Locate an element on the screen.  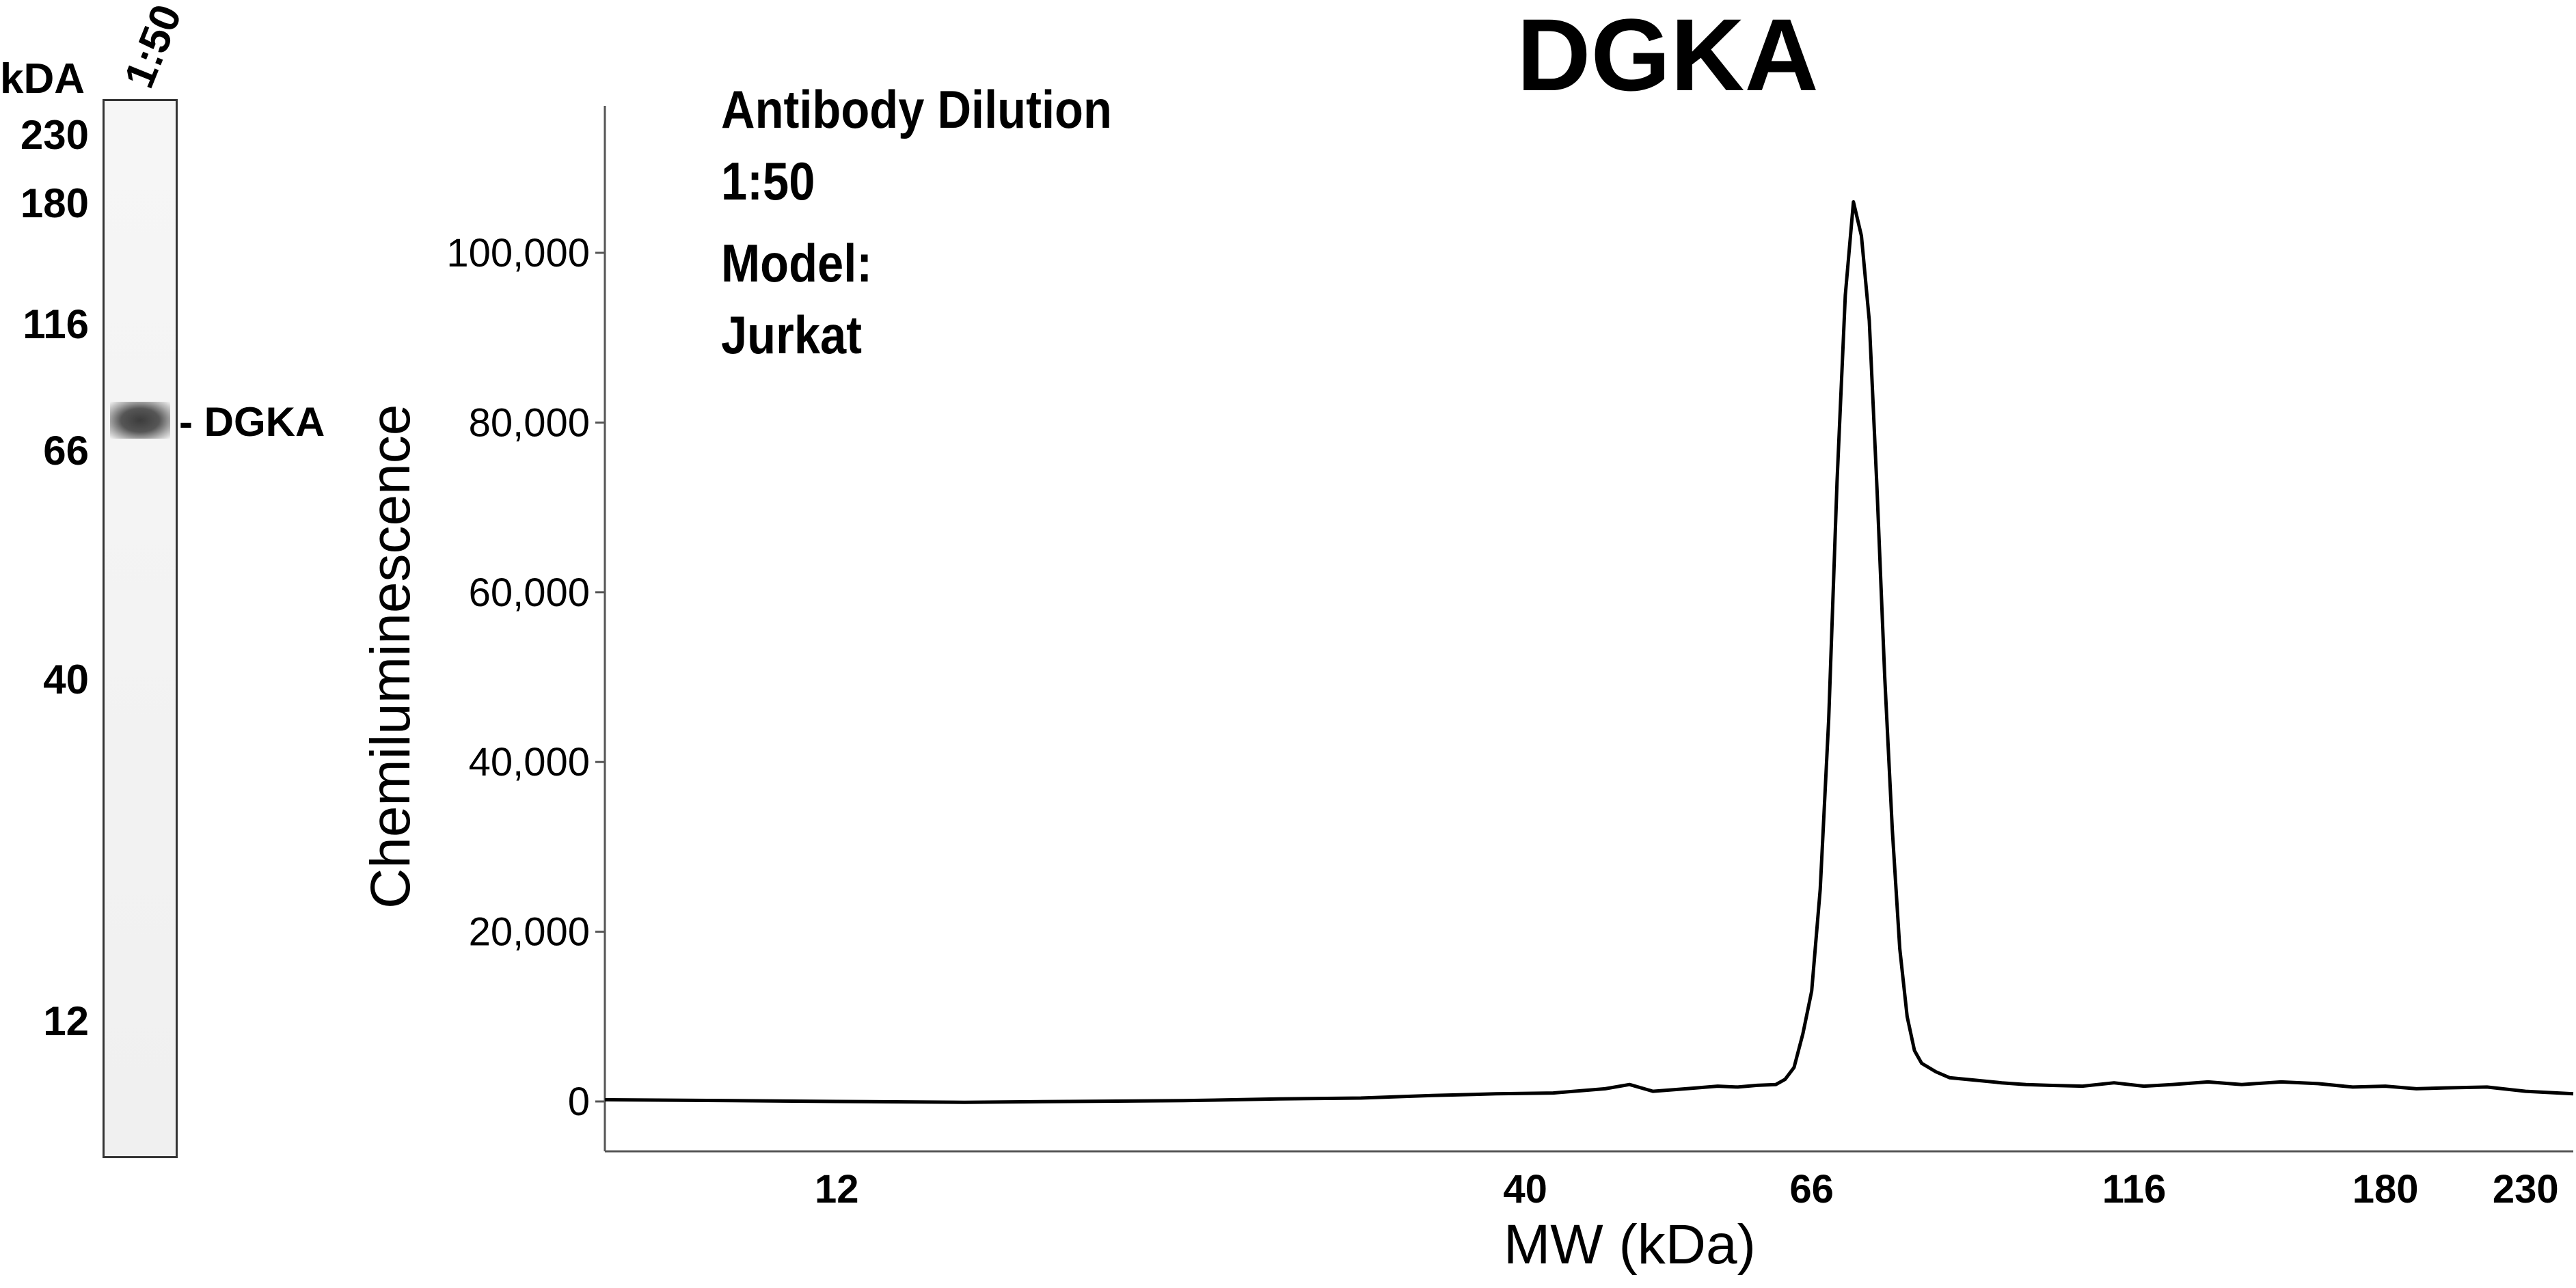
x-tick-label: 230 is located at coordinates (2526, 1189).